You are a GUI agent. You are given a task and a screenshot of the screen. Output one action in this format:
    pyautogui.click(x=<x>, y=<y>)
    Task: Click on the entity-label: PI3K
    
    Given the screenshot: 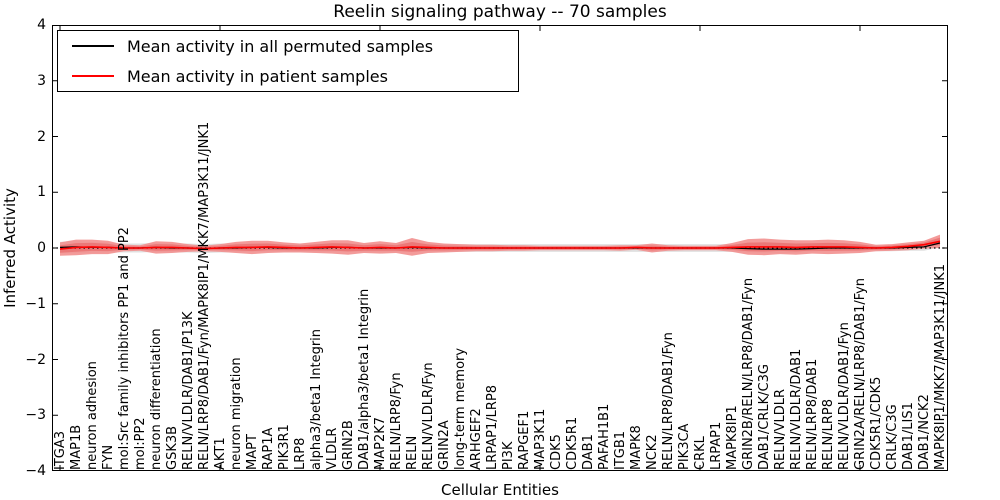 What is the action you would take?
    pyautogui.click(x=508, y=455)
    